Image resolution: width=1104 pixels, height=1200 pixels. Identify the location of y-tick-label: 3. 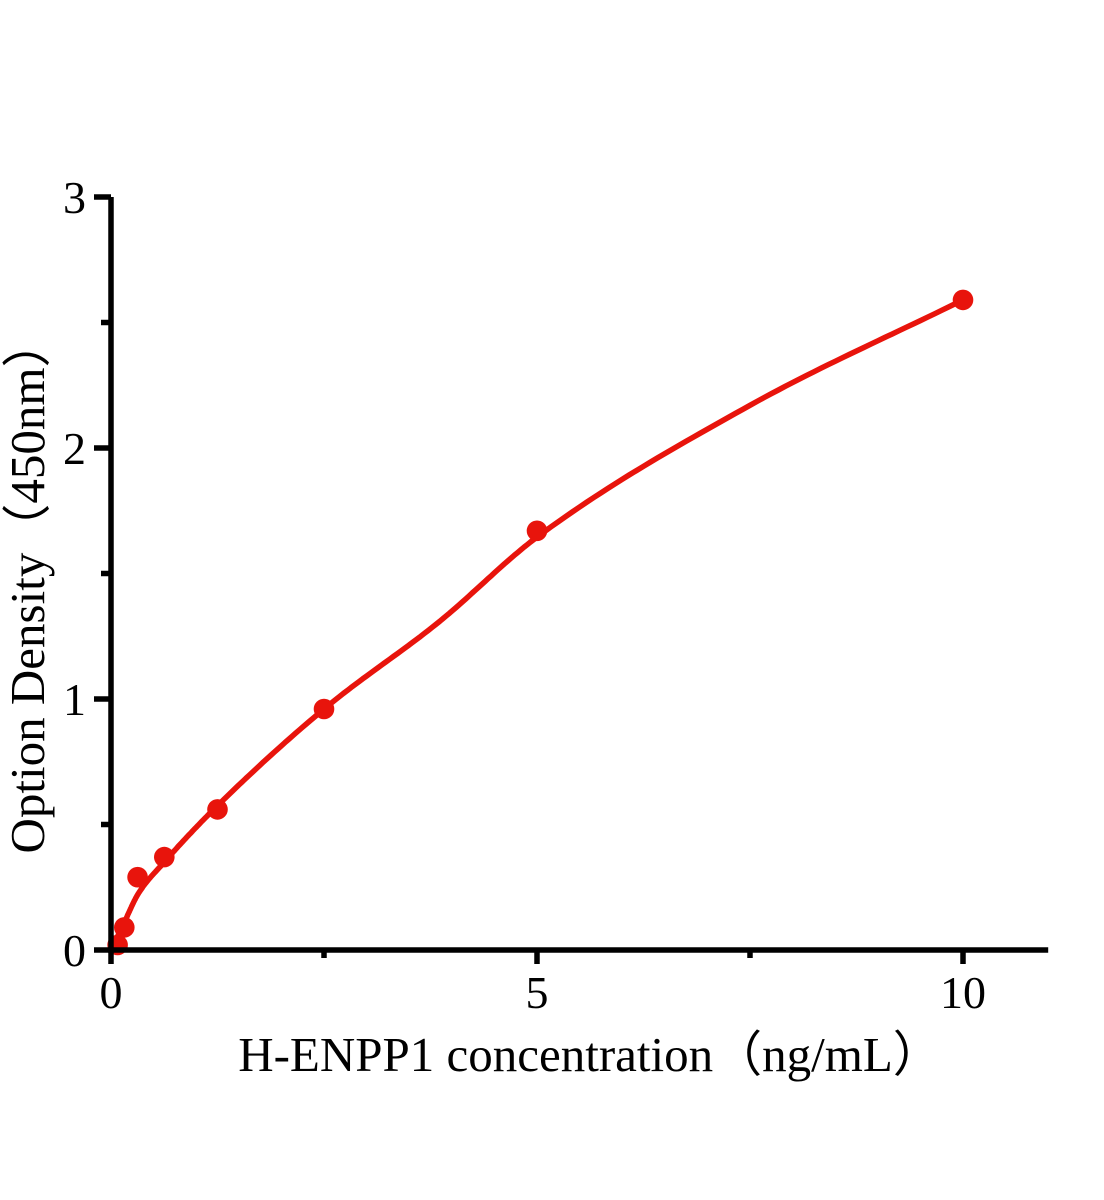
(74, 197).